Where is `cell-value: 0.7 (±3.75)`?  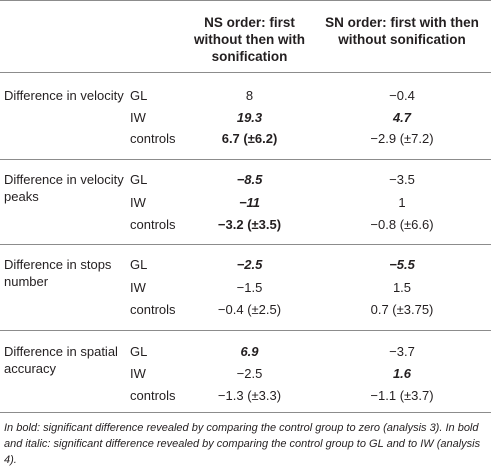
cell-value: 0.7 (±3.75) is located at coordinates (402, 309).